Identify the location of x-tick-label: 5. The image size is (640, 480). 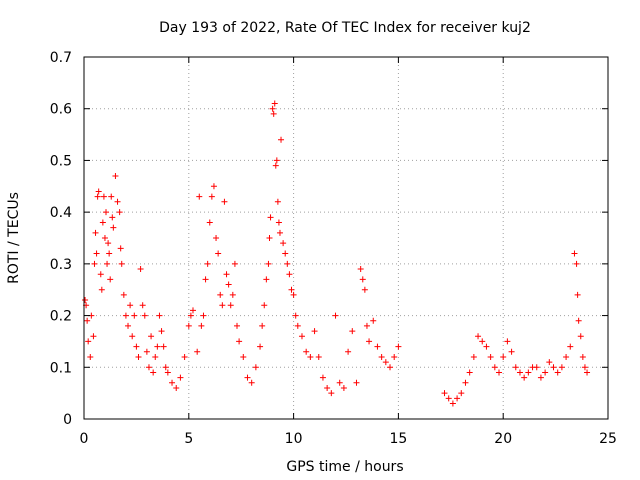
(188, 439).